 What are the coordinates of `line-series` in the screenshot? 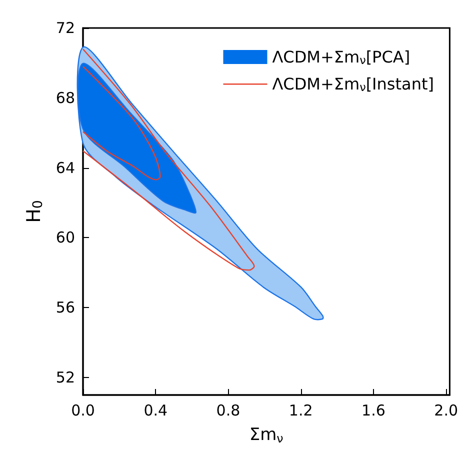 It's located at (121, 123).